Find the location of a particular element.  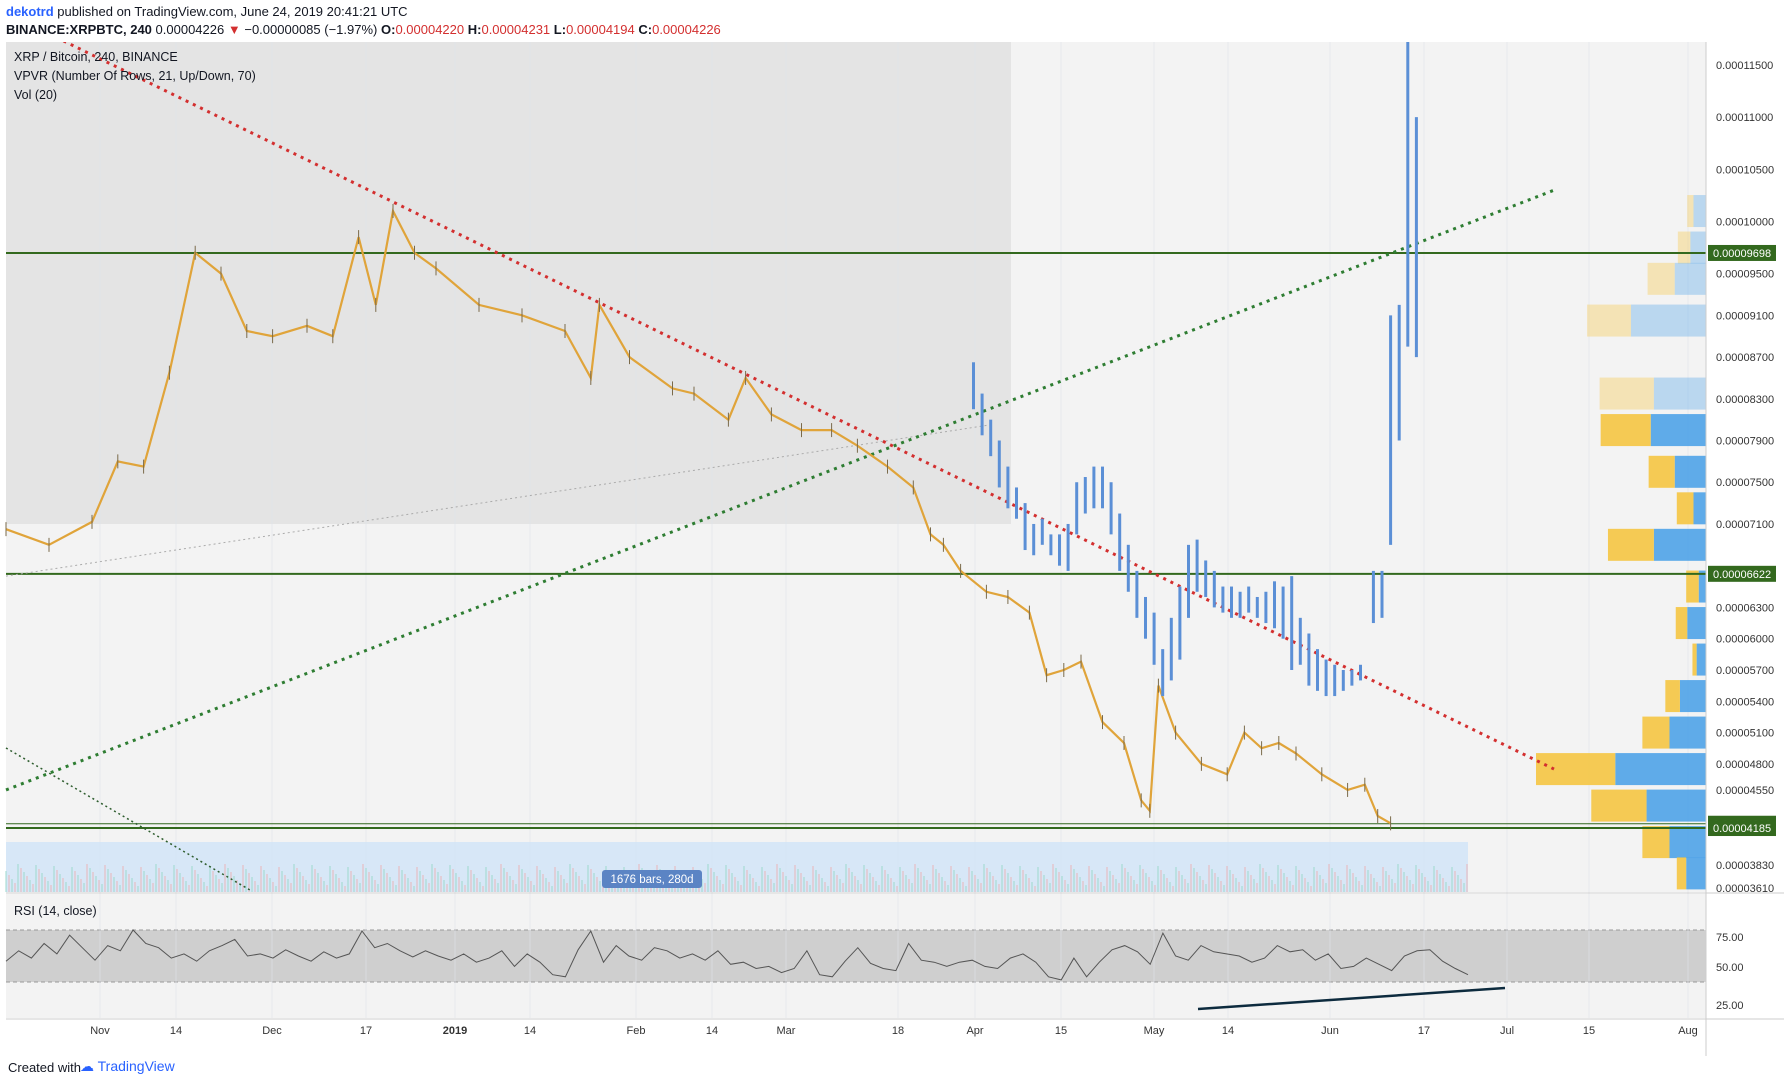

high-value: 0.00004231 is located at coordinates (516, 29).